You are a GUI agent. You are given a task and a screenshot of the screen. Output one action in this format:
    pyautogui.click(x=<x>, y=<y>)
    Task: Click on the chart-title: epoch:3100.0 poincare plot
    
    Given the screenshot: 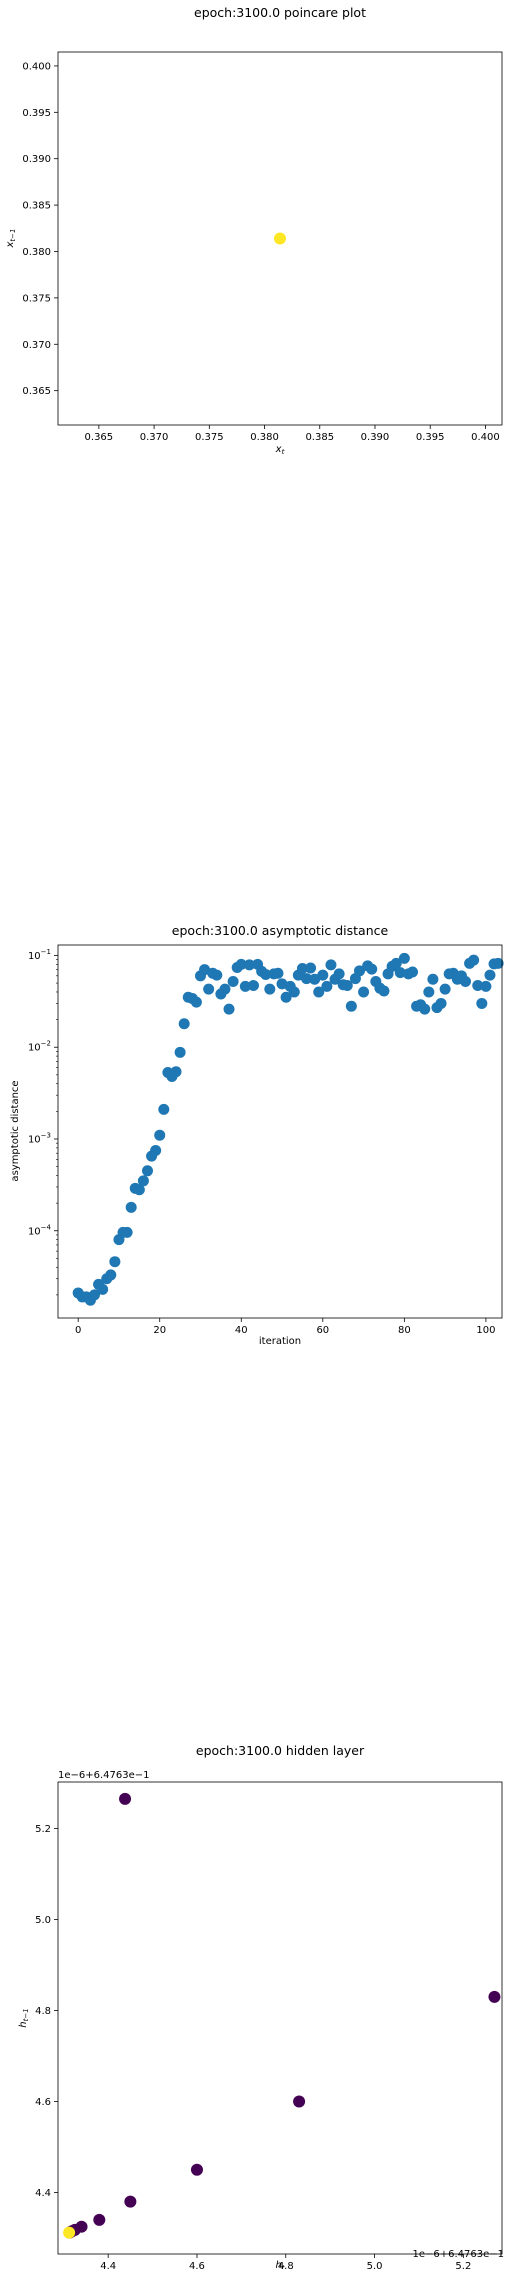 What is the action you would take?
    pyautogui.click(x=280, y=12)
    